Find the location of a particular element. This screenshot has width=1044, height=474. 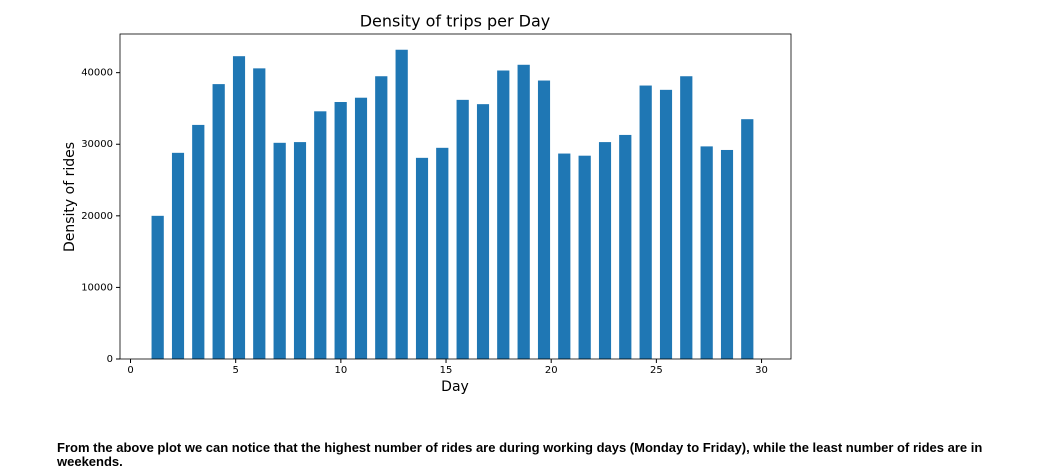

y-tick-label: 10000 is located at coordinates (97, 287).